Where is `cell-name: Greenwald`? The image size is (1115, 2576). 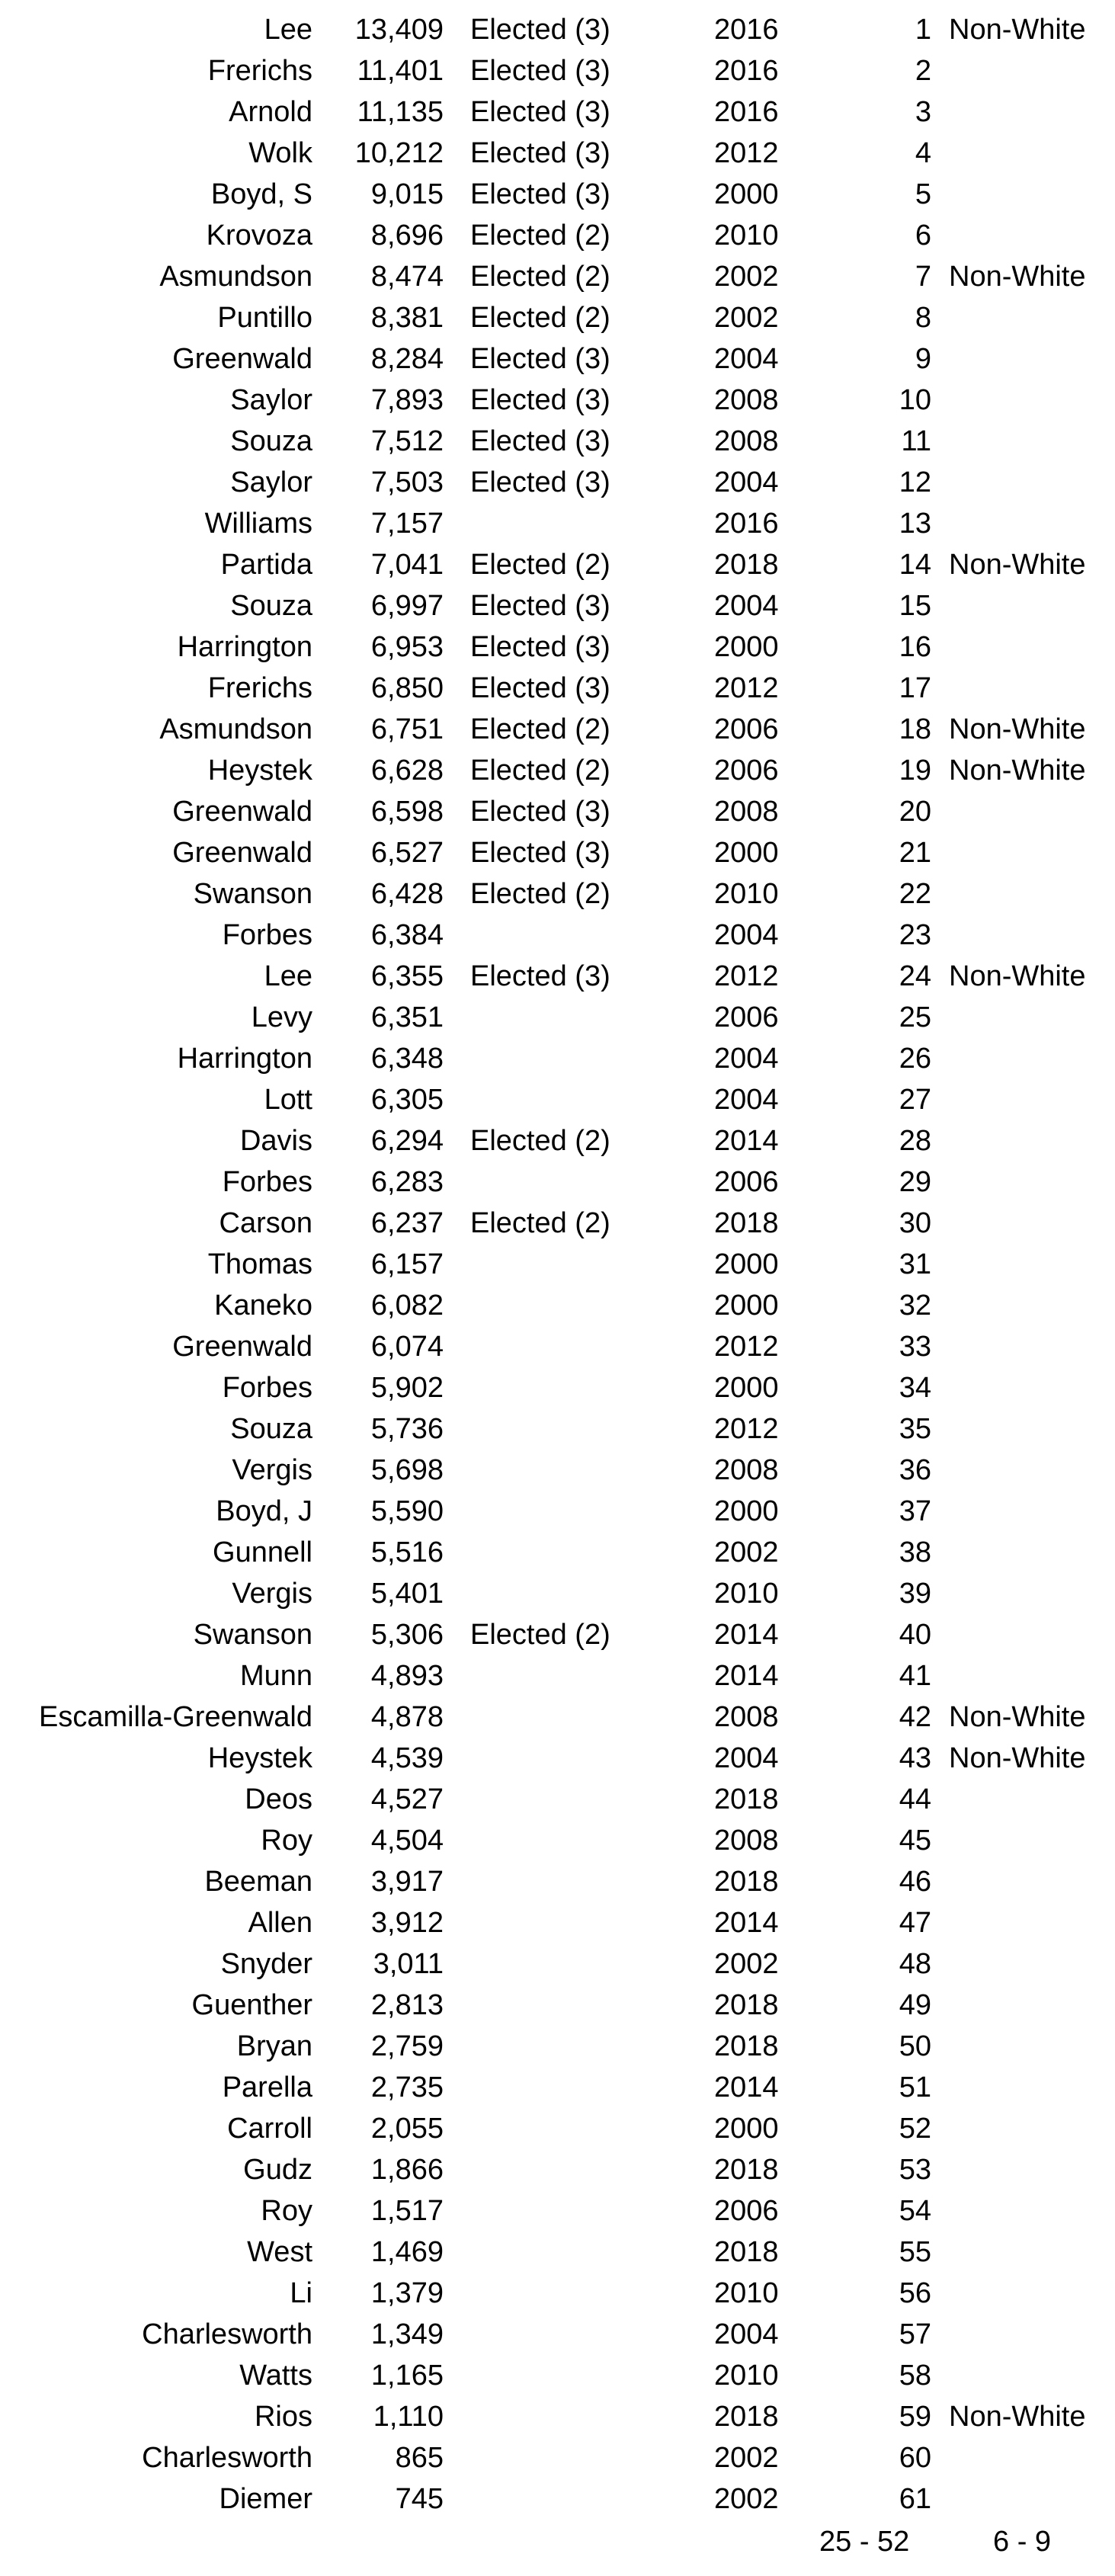
cell-name: Greenwald is located at coordinates (242, 853).